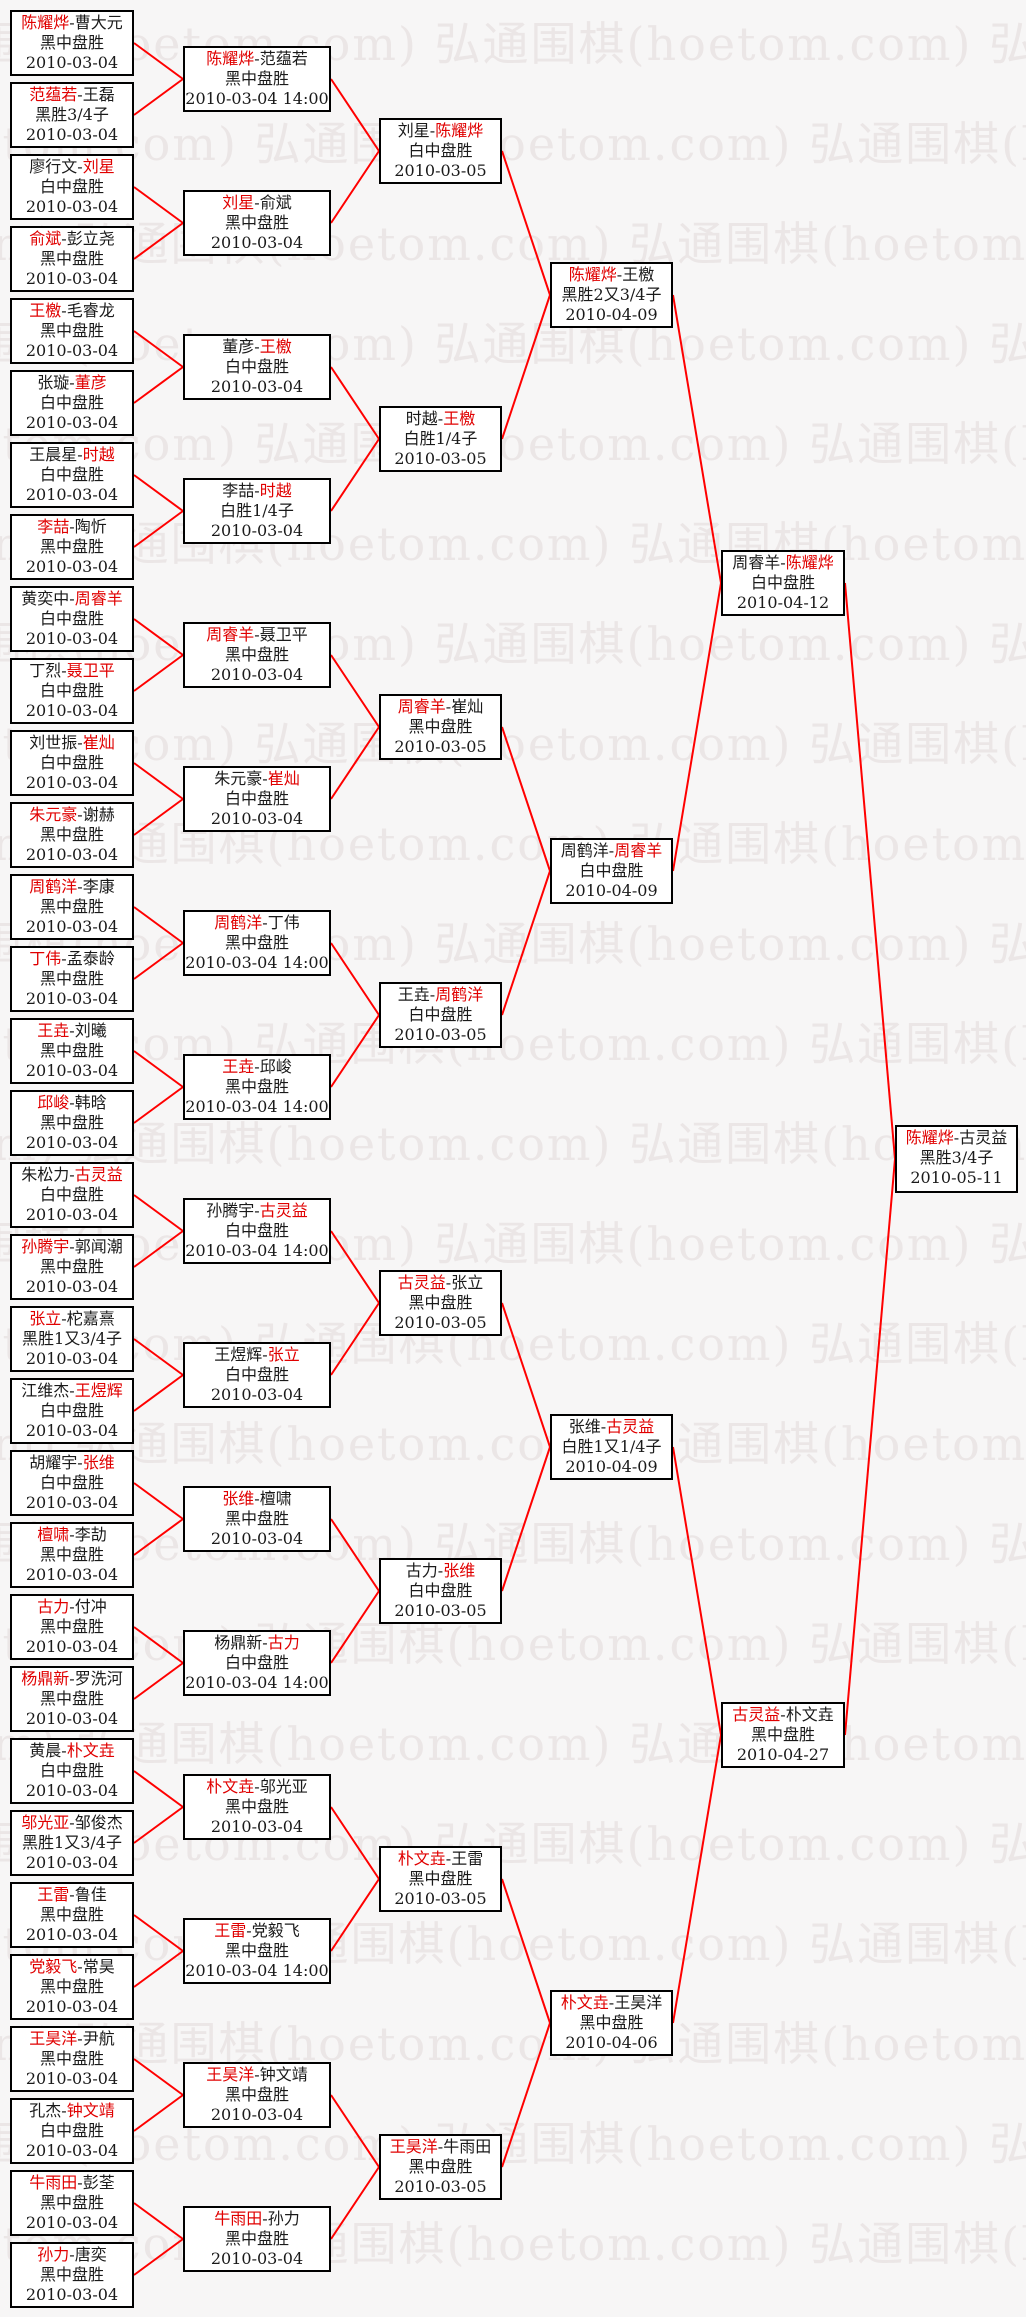 The image size is (1026, 2317). I want to click on match-box: 张维-古灵益 白胜1又1/4子 2010-04-09, so click(611, 1447).